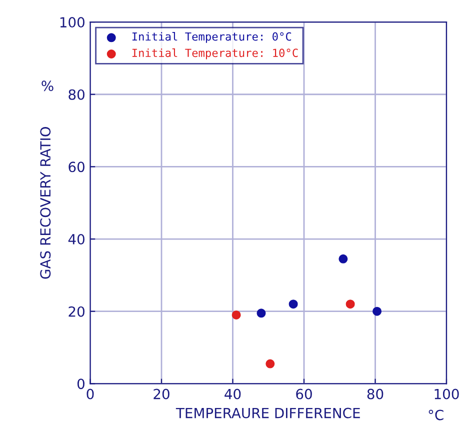 Image resolution: width=475 pixels, height=441 pixels. I want to click on x-axis-title: TEMPERAURE DIFFERENCE, so click(268, 413).